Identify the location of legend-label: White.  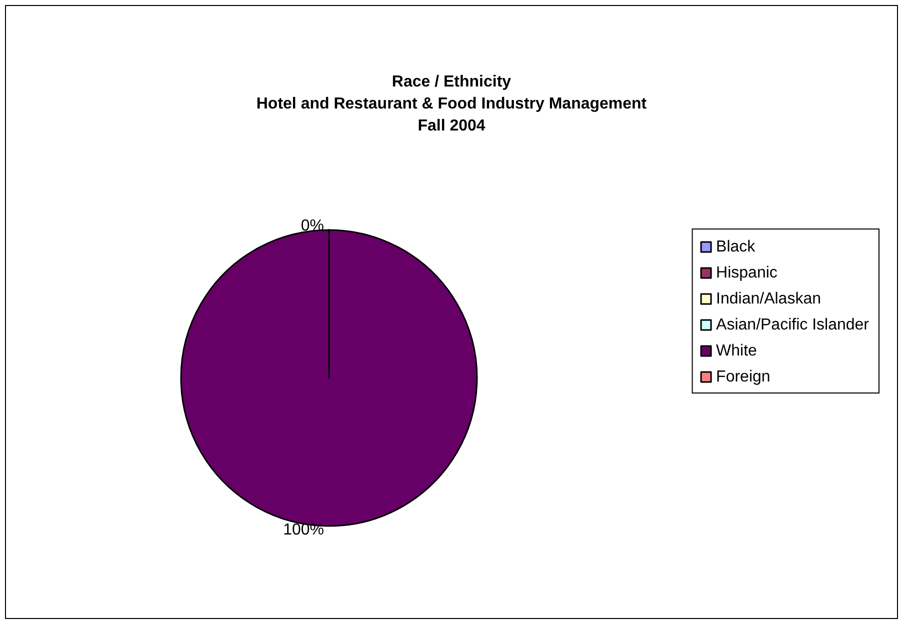
(737, 351).